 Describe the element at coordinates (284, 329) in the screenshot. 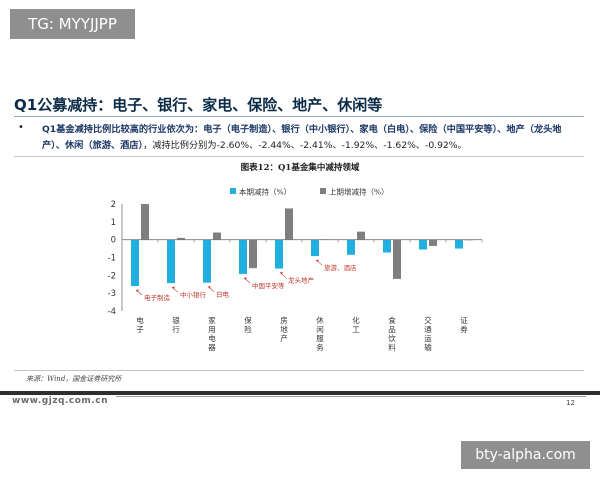

I see `x-tick-label: 房地产` at that location.